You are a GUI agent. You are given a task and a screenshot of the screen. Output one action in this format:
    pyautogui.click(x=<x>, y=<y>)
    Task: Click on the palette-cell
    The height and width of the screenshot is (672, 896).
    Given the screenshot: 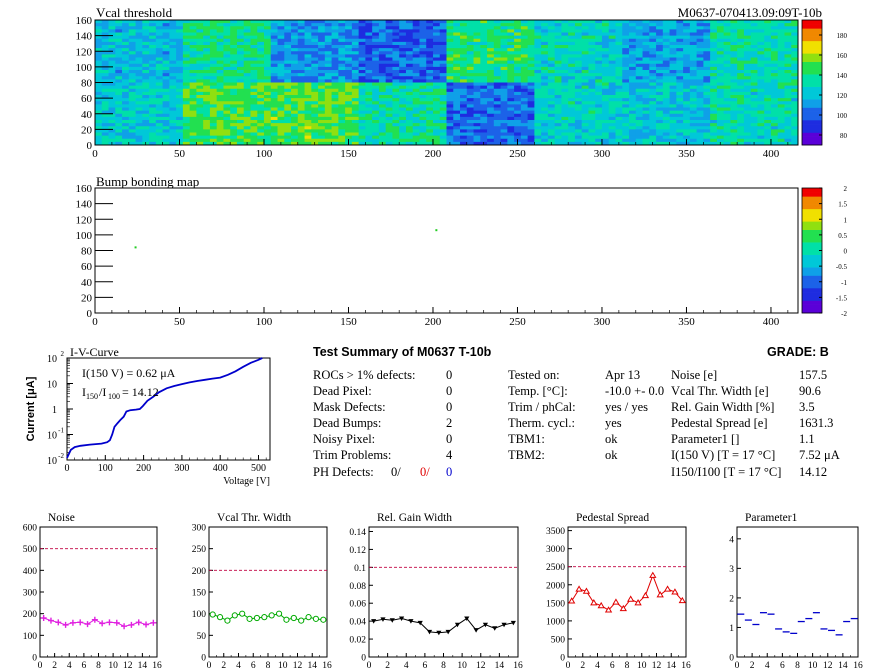 What is the action you would take?
    pyautogui.click(x=812, y=223)
    